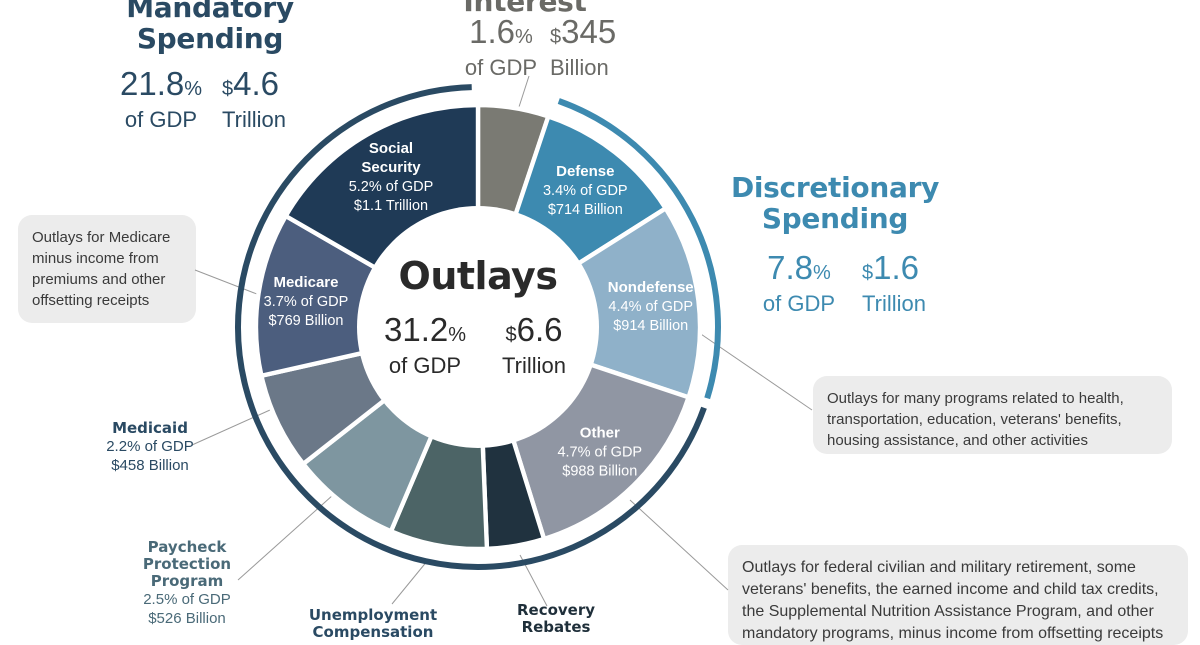 This screenshot has width=1200, height=645. Describe the element at coordinates (152, 83) in the screenshot. I see `mandatory-pct: 21.8` at that location.